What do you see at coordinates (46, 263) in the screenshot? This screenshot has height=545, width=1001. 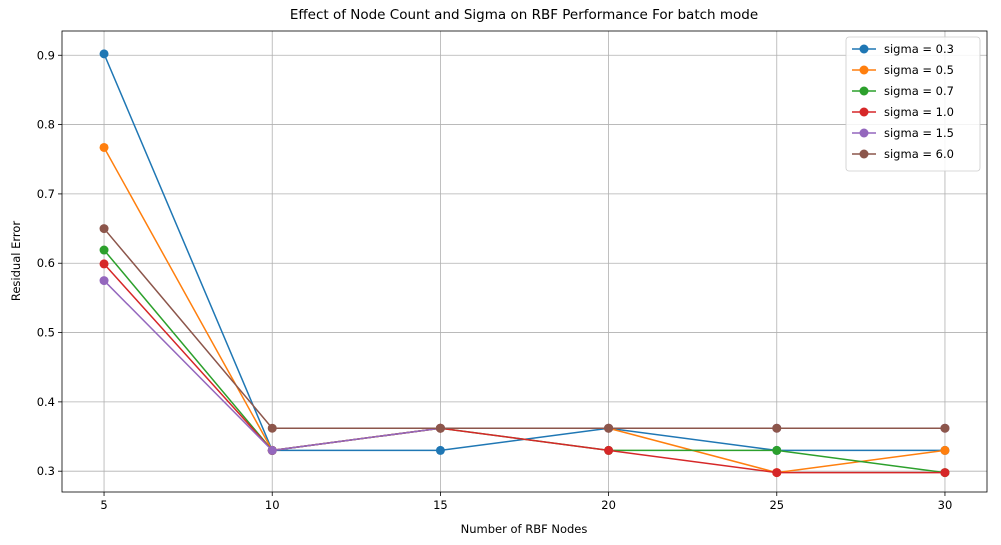 I see `y-tick-label: 0.6` at bounding box center [46, 263].